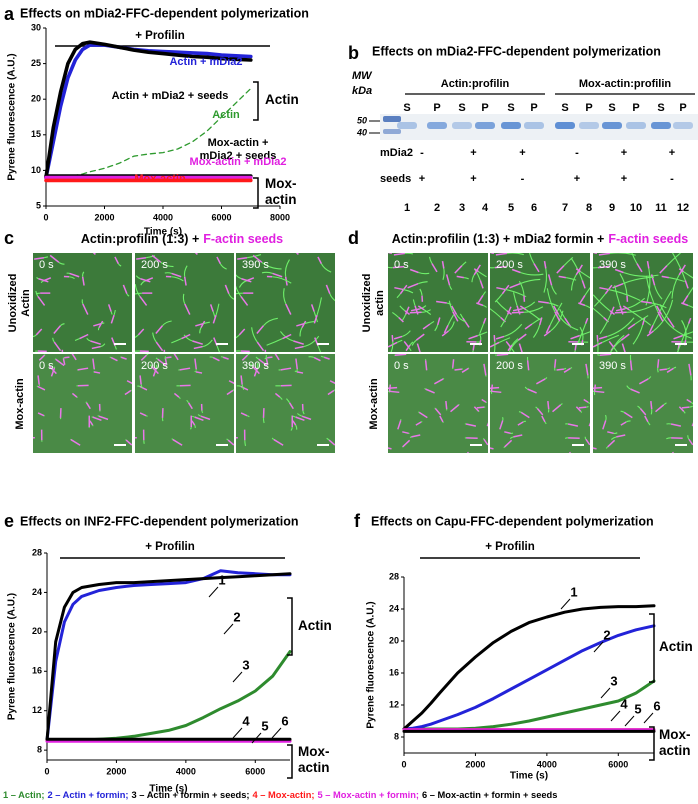 The height and width of the screenshot is (804, 698). Describe the element at coordinates (243, 239) in the screenshot. I see `title-part: F-actin seeds` at that location.